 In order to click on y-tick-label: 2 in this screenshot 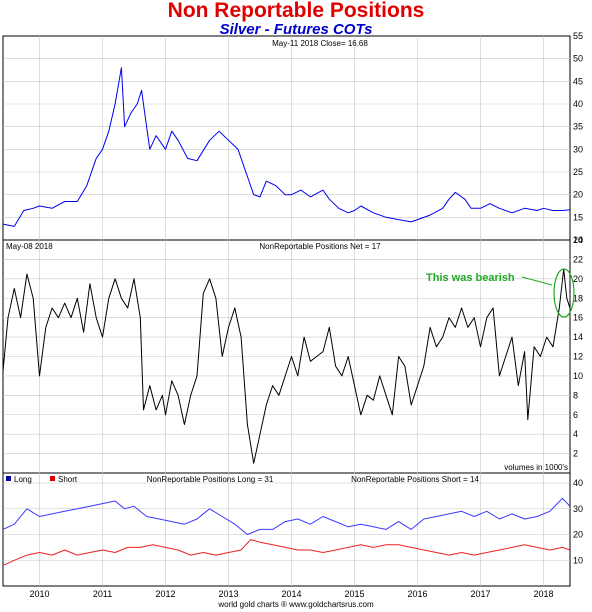, I will do `click(575, 454)`.